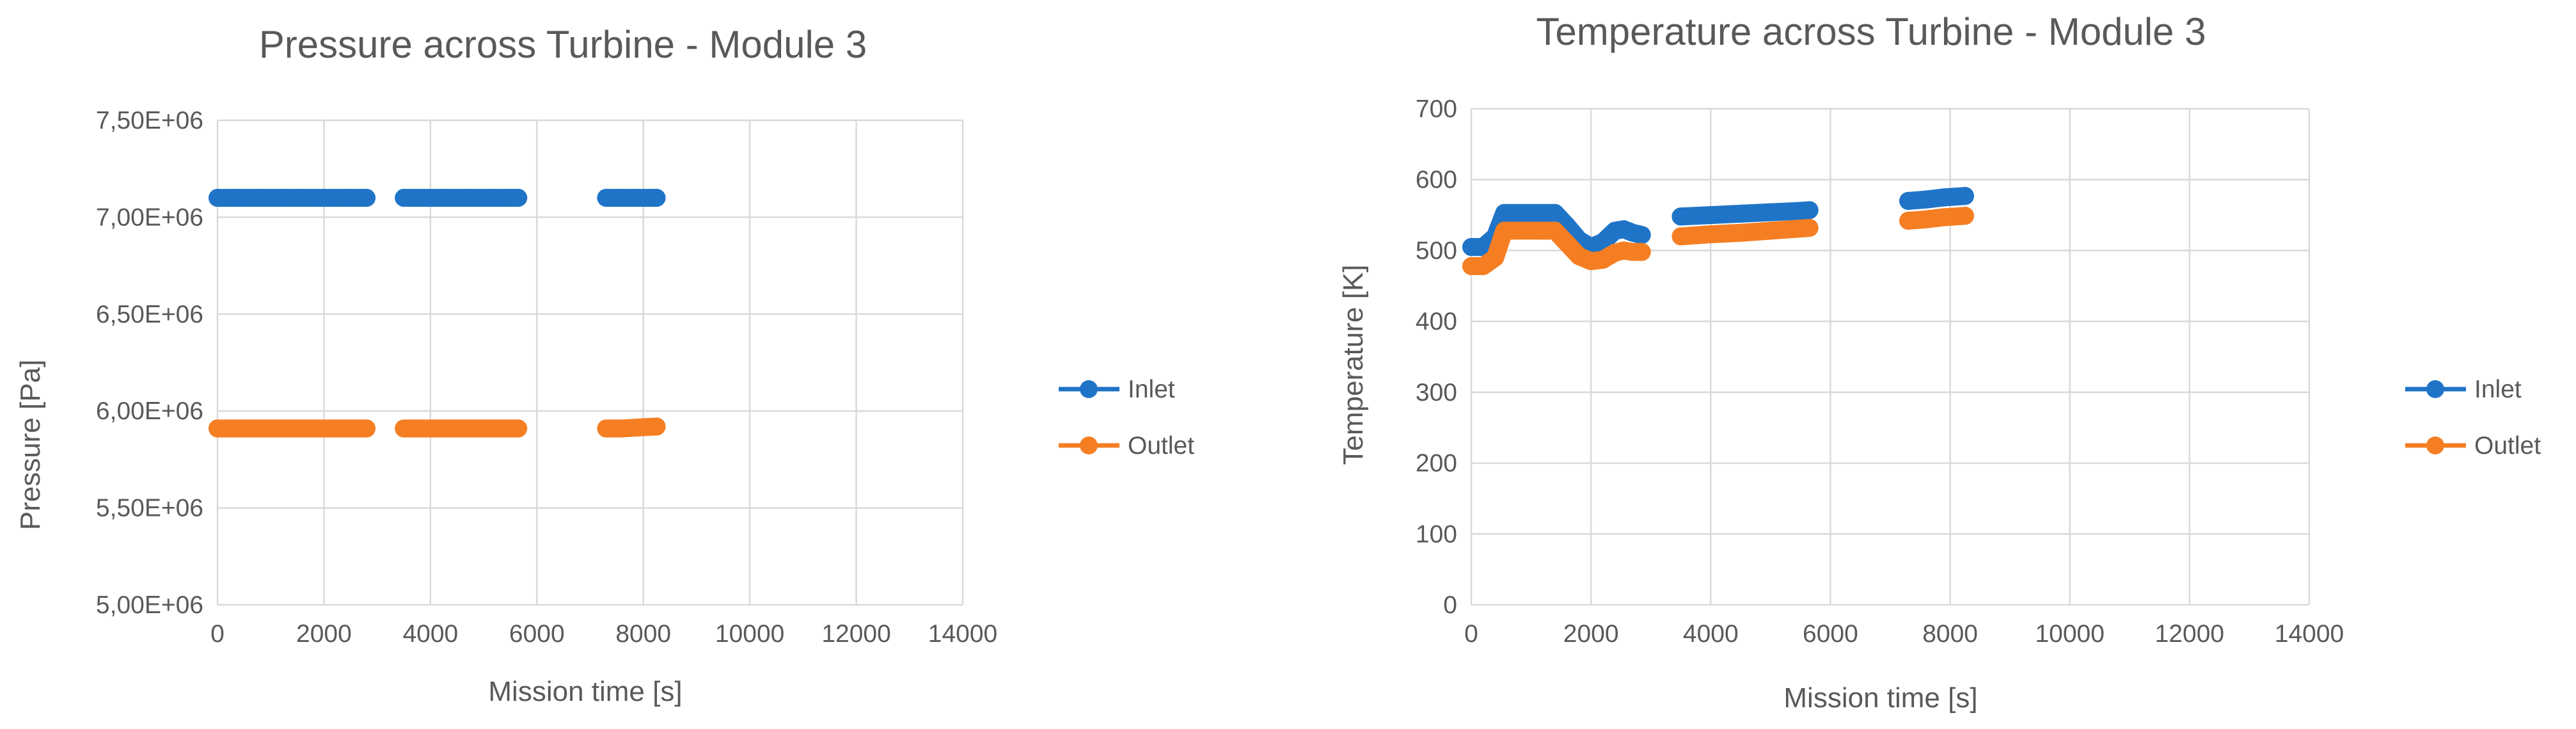  Describe the element at coordinates (149, 217) in the screenshot. I see `y-tick-label: 7,00E+06` at that location.